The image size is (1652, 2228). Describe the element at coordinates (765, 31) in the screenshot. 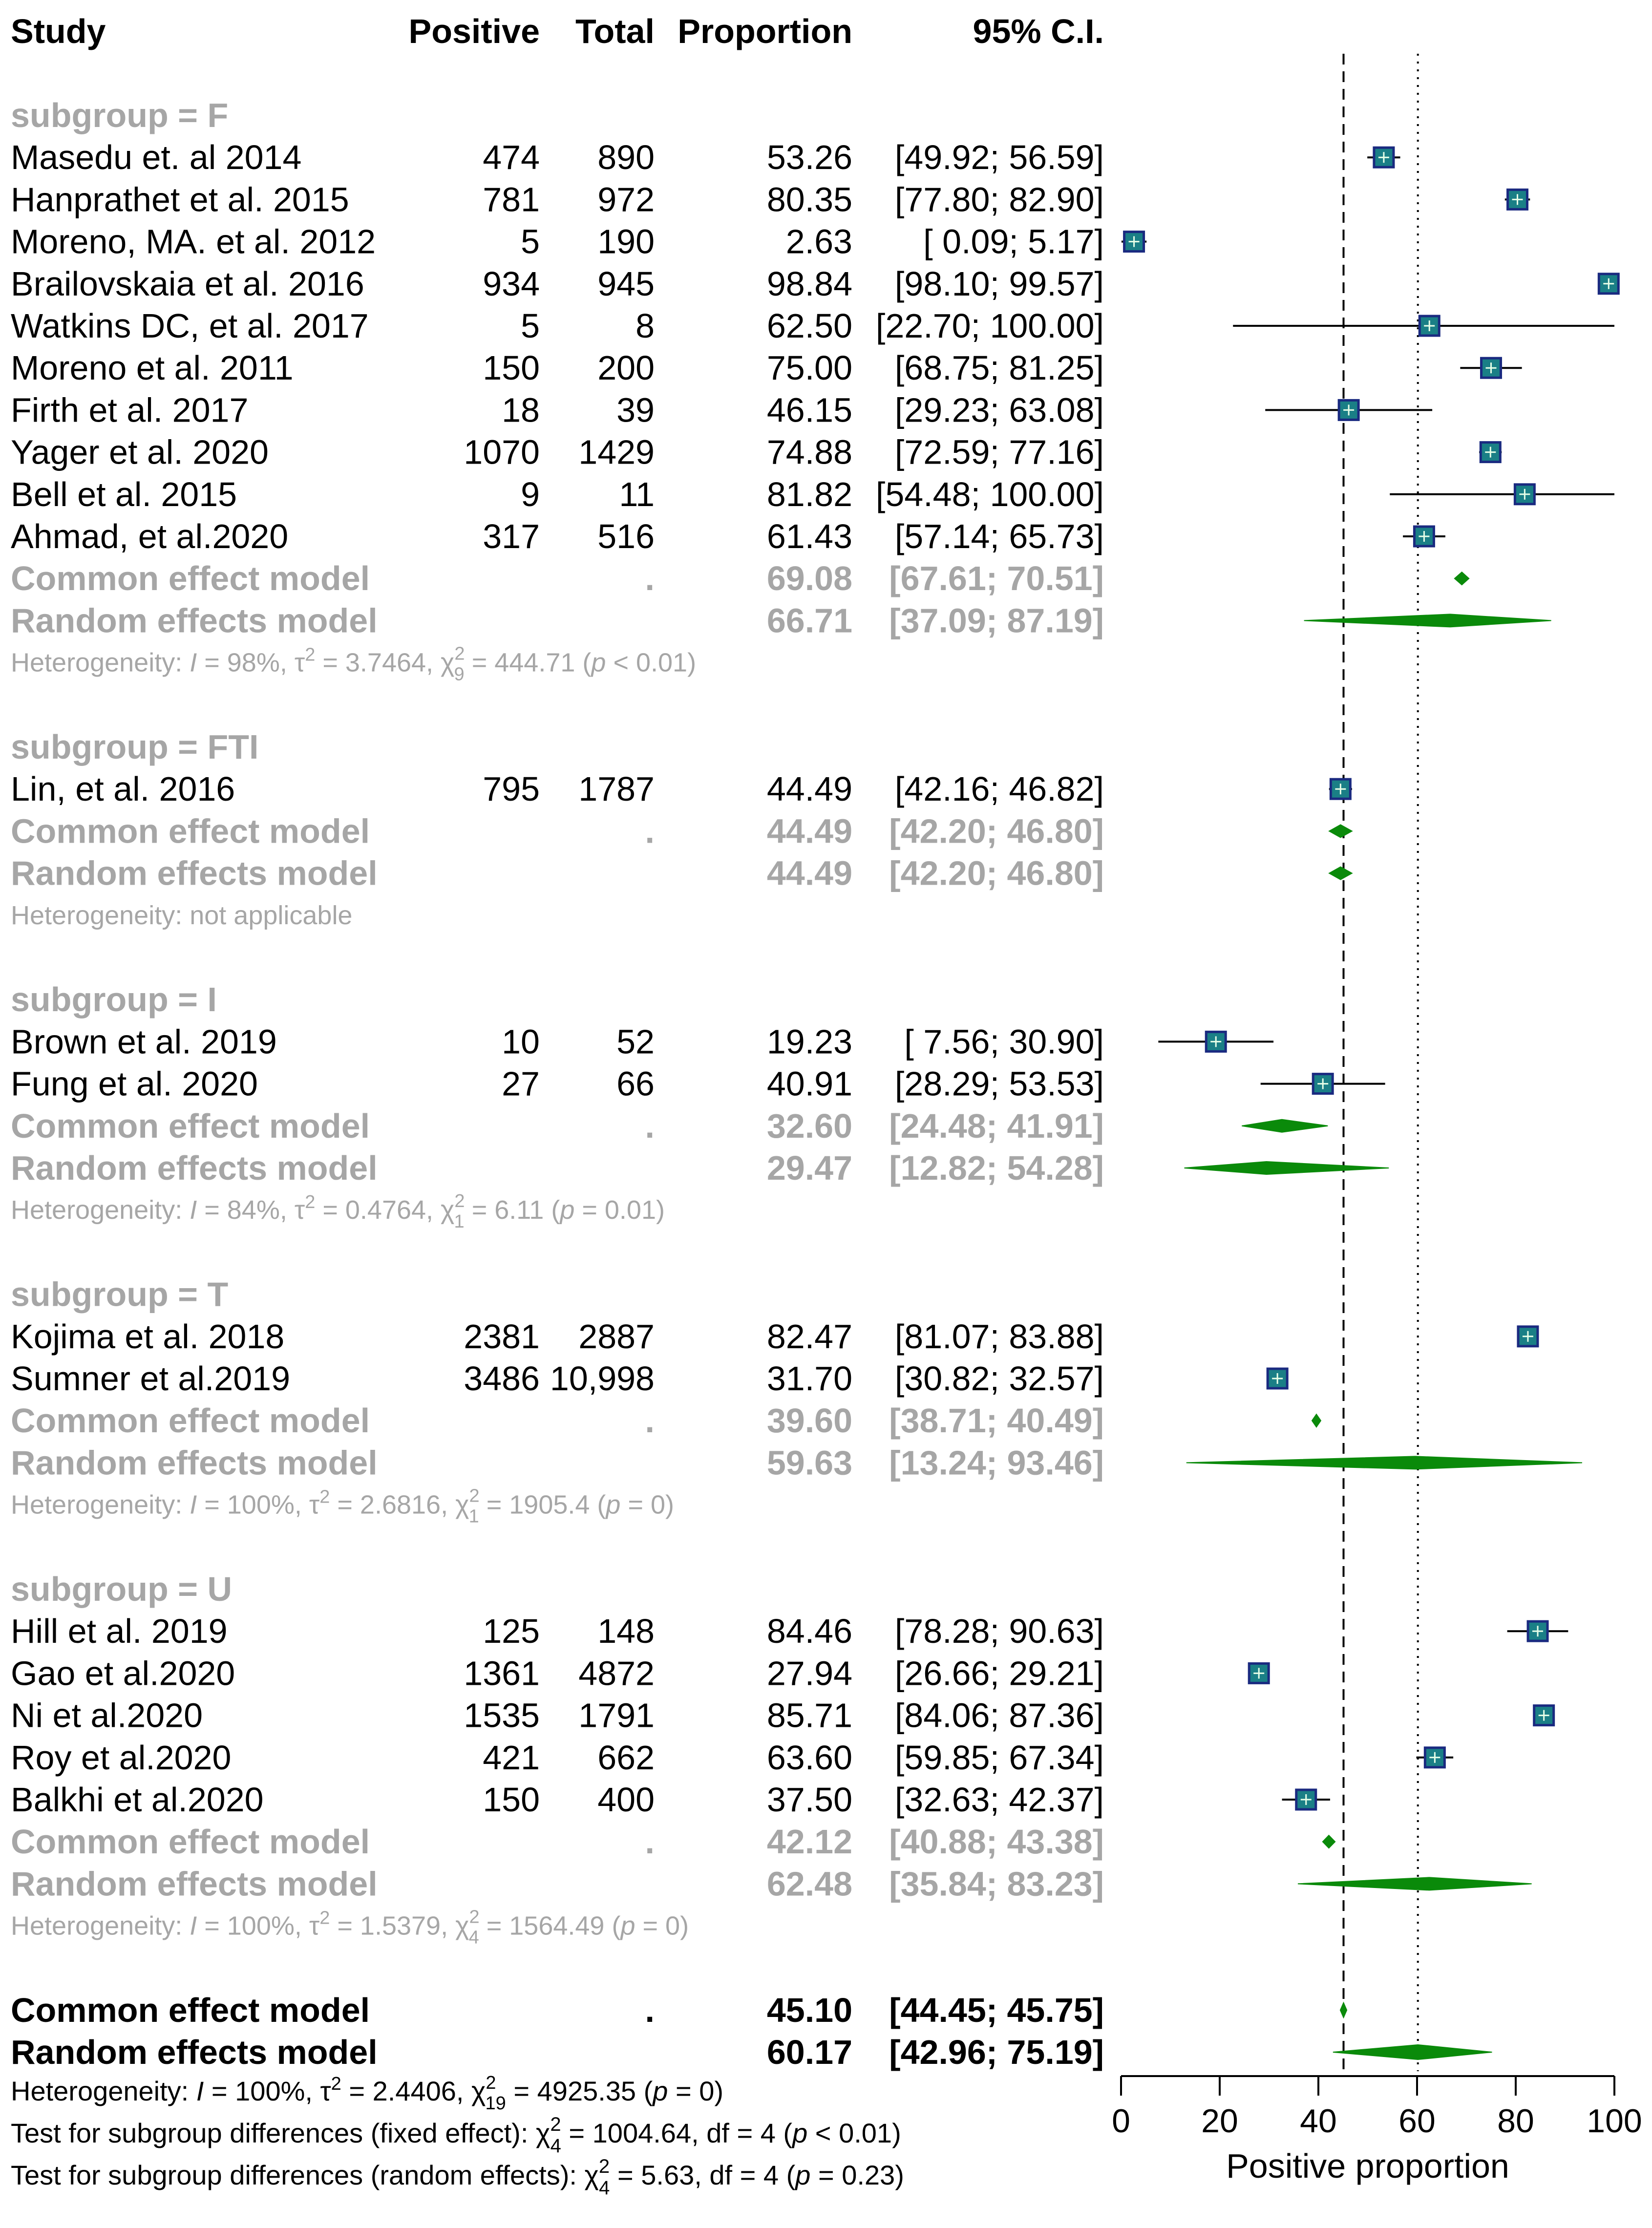

I see `header-proportion: Proportion` at that location.